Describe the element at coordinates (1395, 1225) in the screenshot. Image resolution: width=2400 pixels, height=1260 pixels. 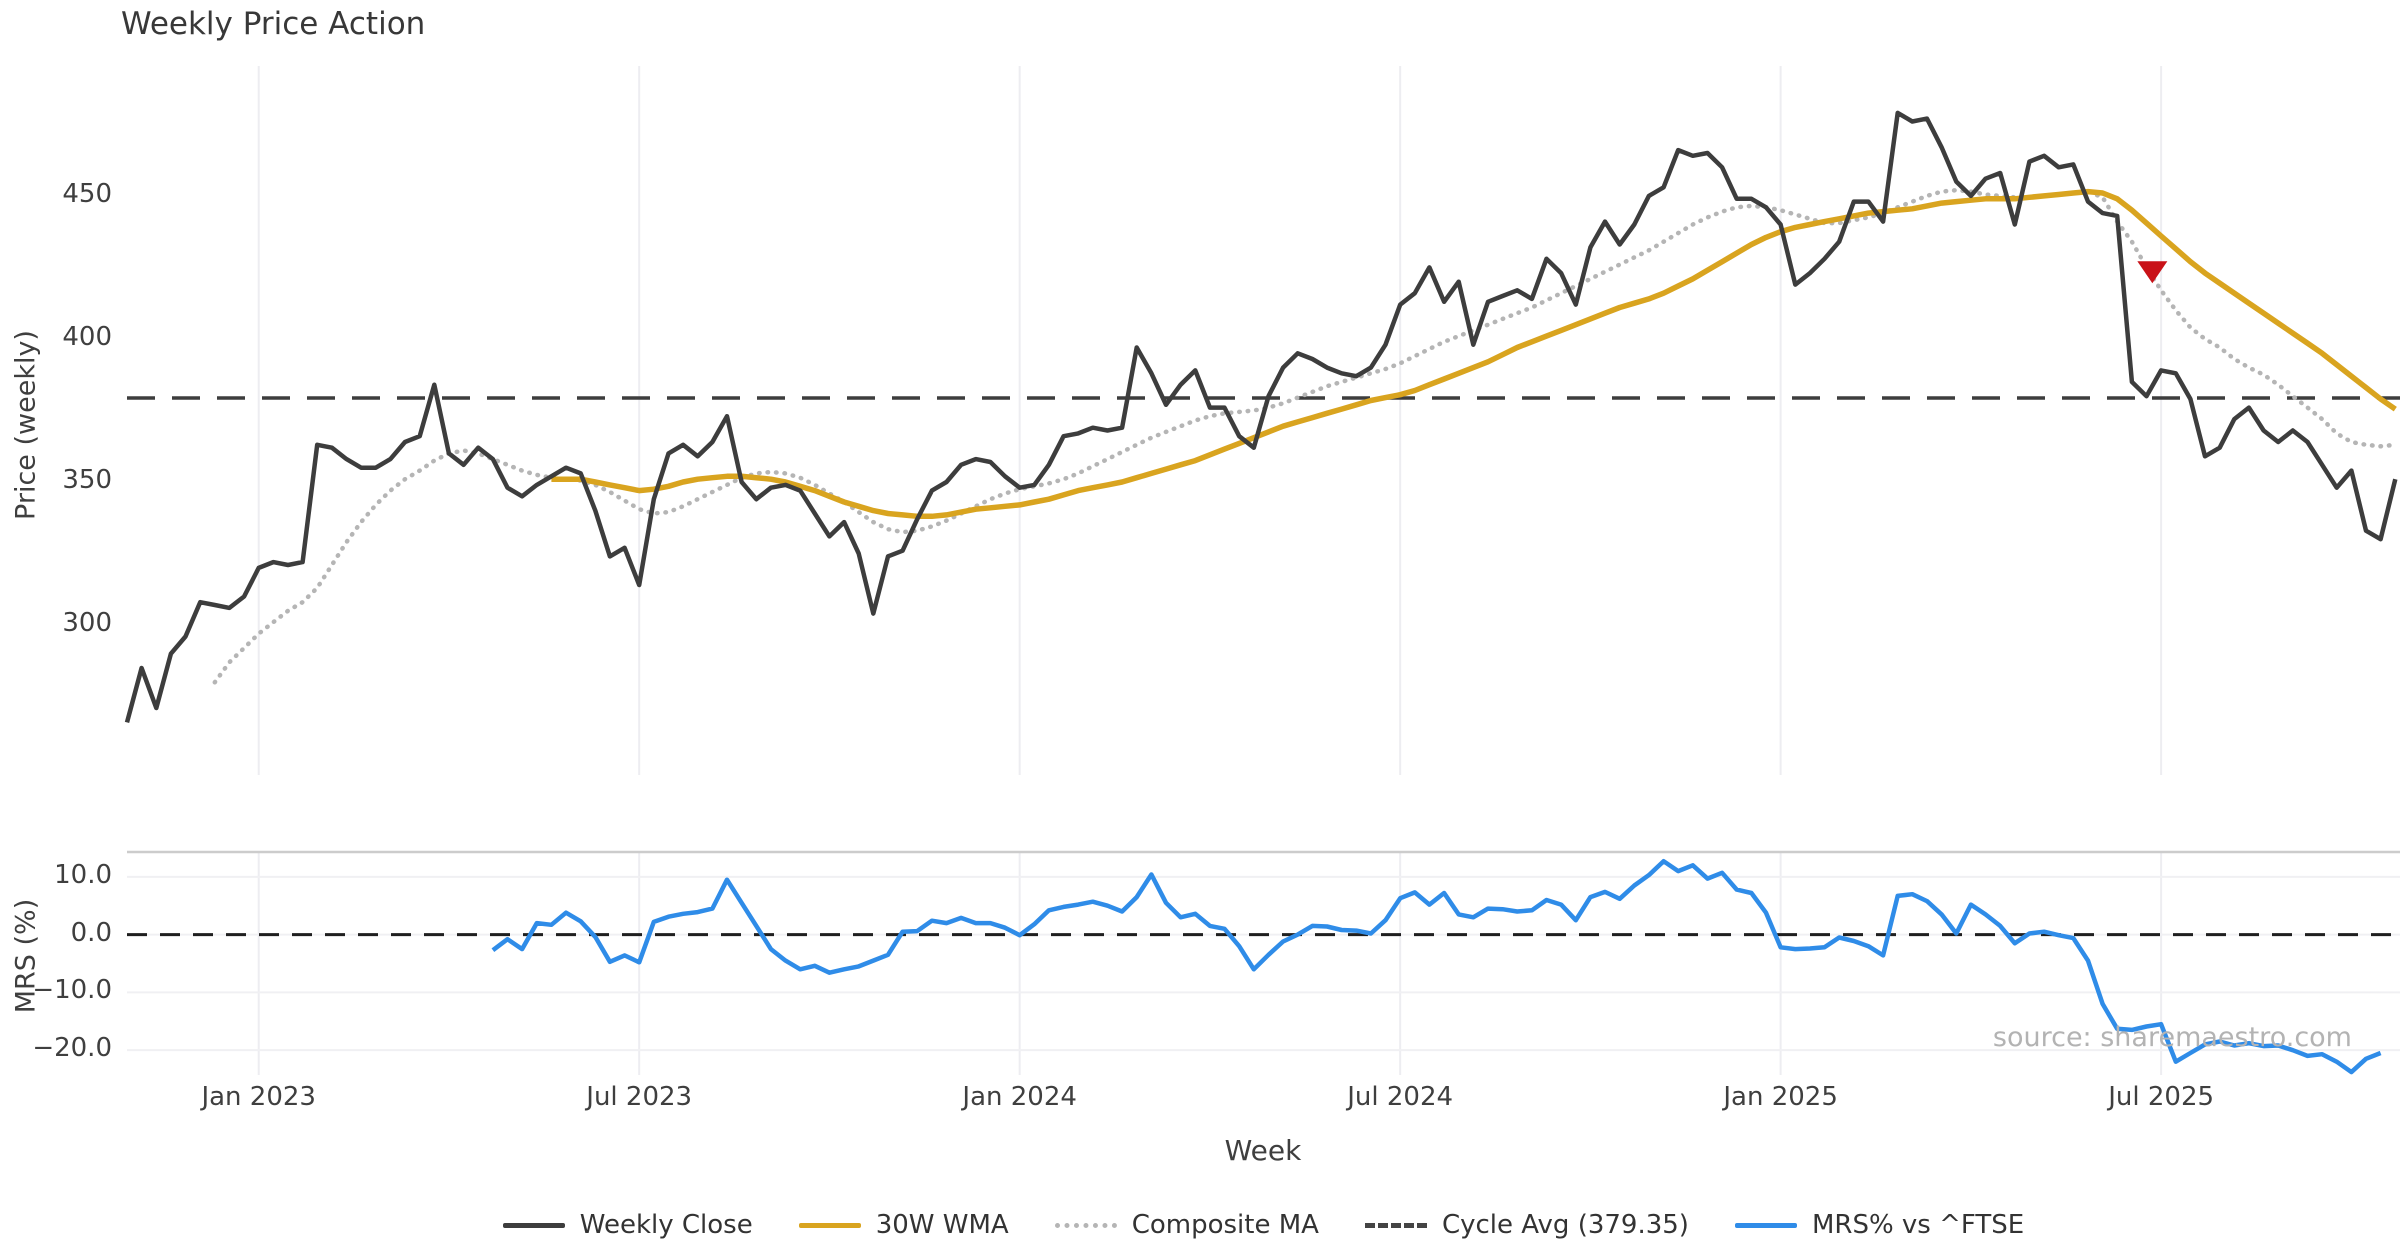
I see `legend-swatch-dashed-icon` at that location.